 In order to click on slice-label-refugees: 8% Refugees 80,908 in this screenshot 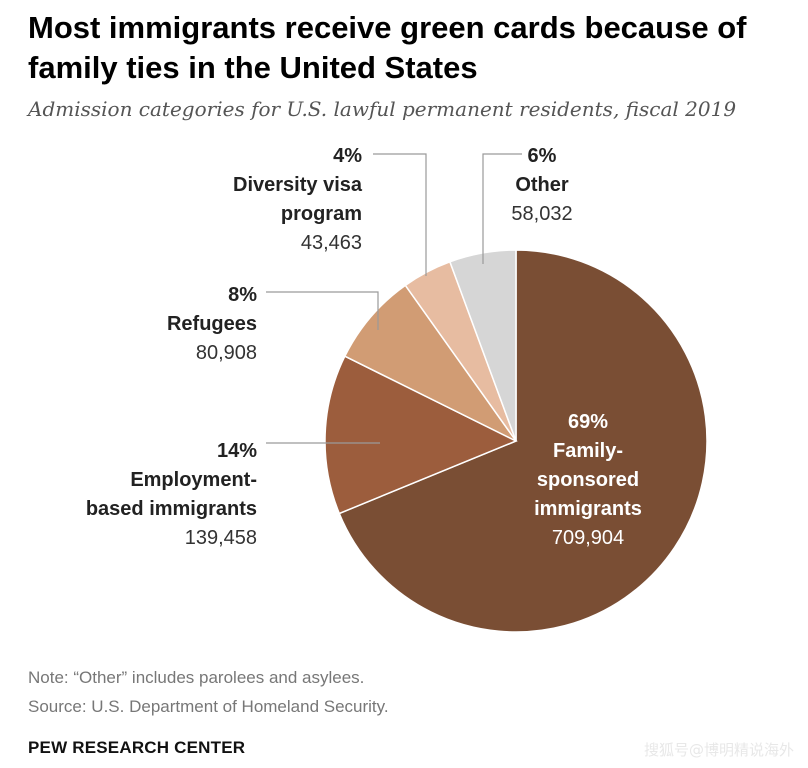, I will do `click(212, 324)`.